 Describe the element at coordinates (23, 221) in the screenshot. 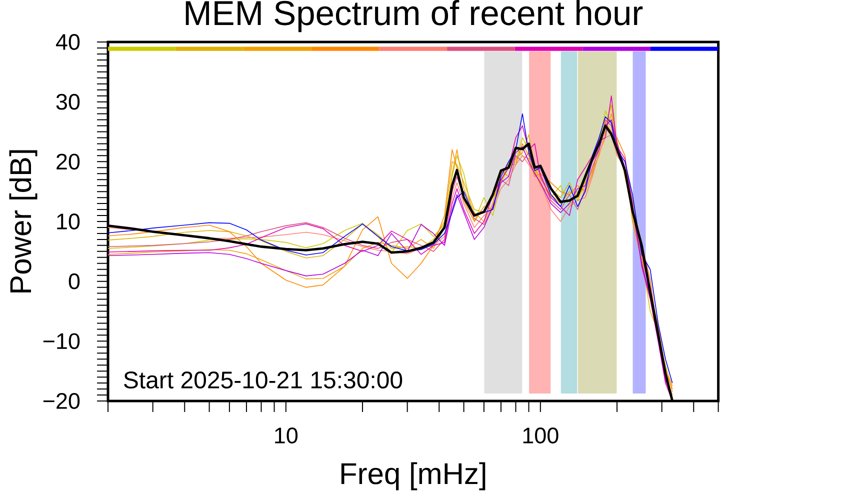

I see `y-axis-title: Power [dB]` at that location.